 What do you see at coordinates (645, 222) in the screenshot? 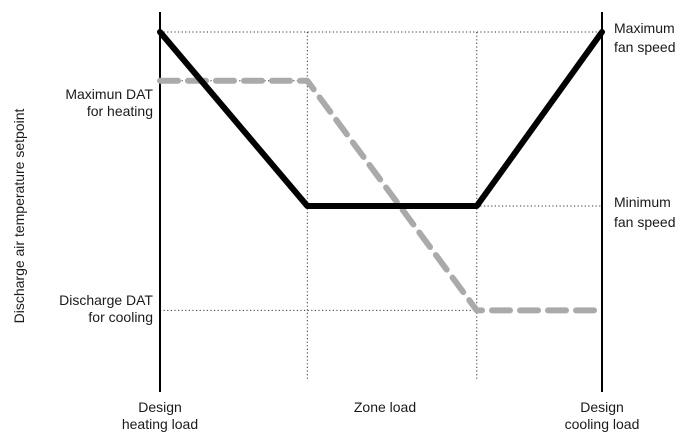
I see `label-minimum-fan-line2: fan speed` at bounding box center [645, 222].